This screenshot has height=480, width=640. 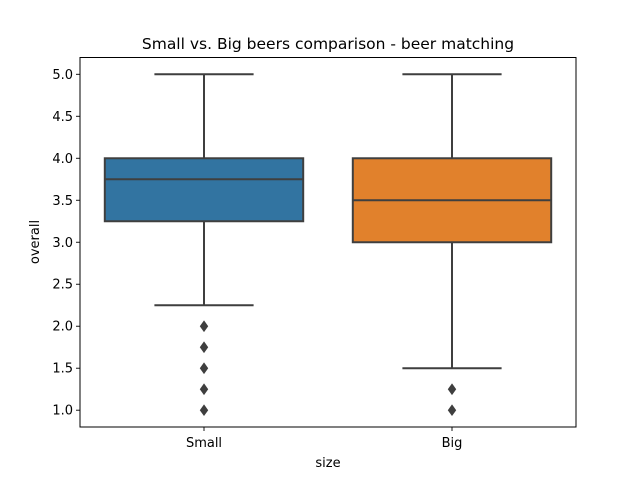 I want to click on y-tick-label: 3.0, so click(x=62, y=243).